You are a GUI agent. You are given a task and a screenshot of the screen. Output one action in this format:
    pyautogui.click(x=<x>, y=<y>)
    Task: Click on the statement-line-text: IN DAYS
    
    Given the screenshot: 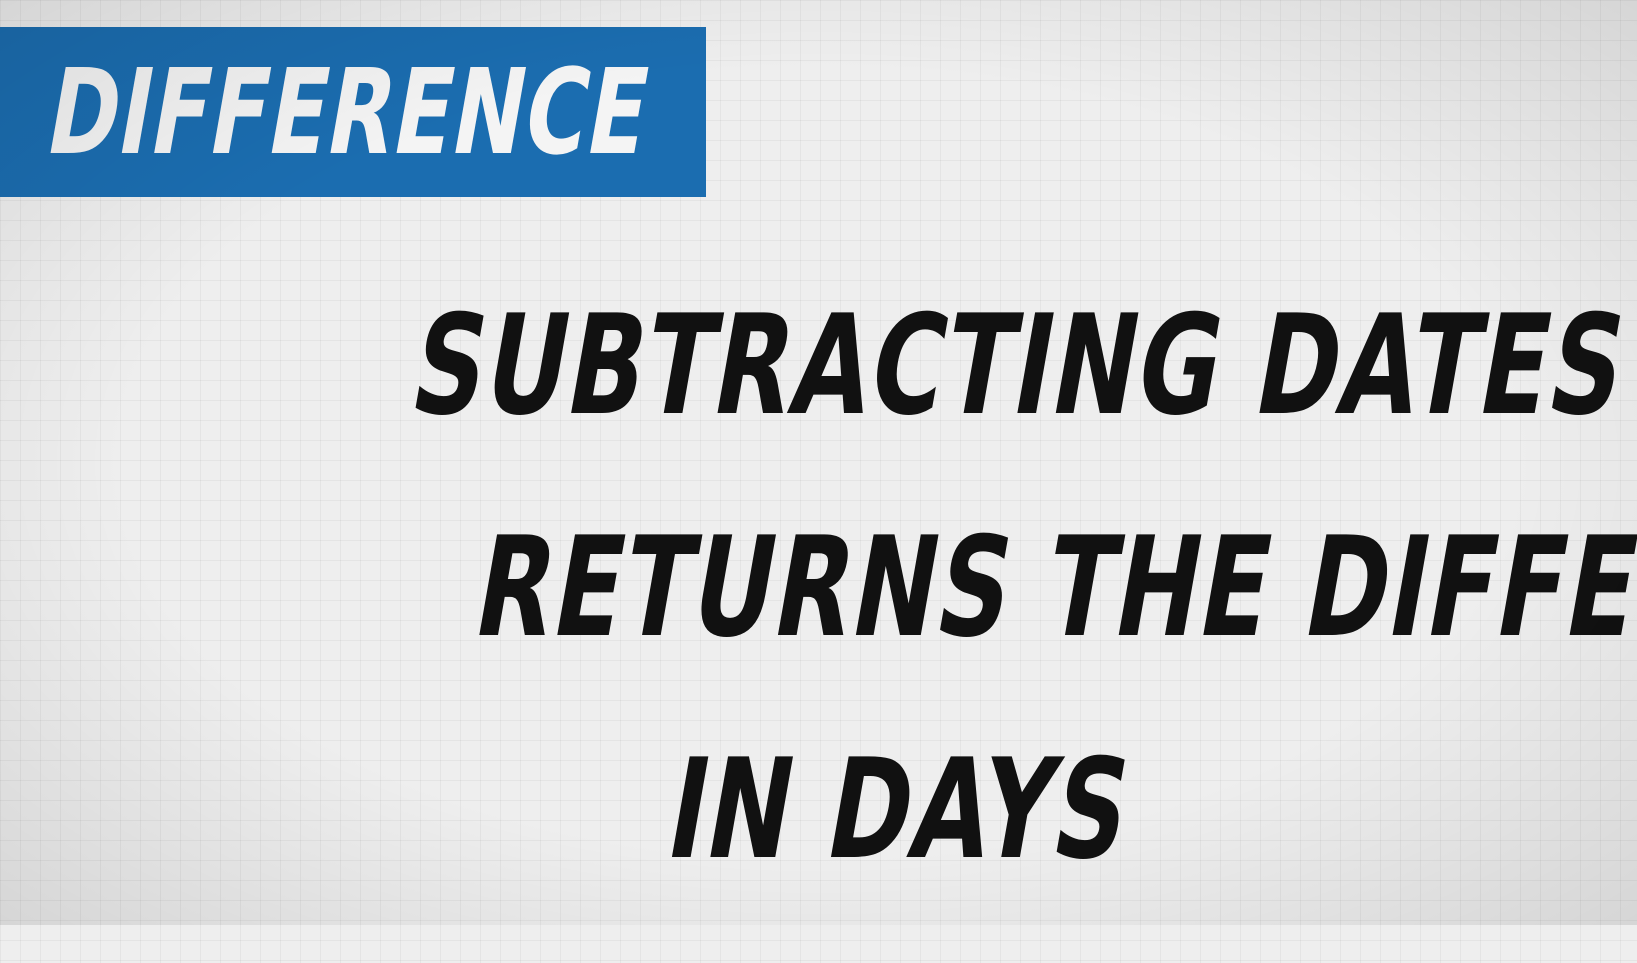 What is the action you would take?
    pyautogui.click(x=900, y=809)
    